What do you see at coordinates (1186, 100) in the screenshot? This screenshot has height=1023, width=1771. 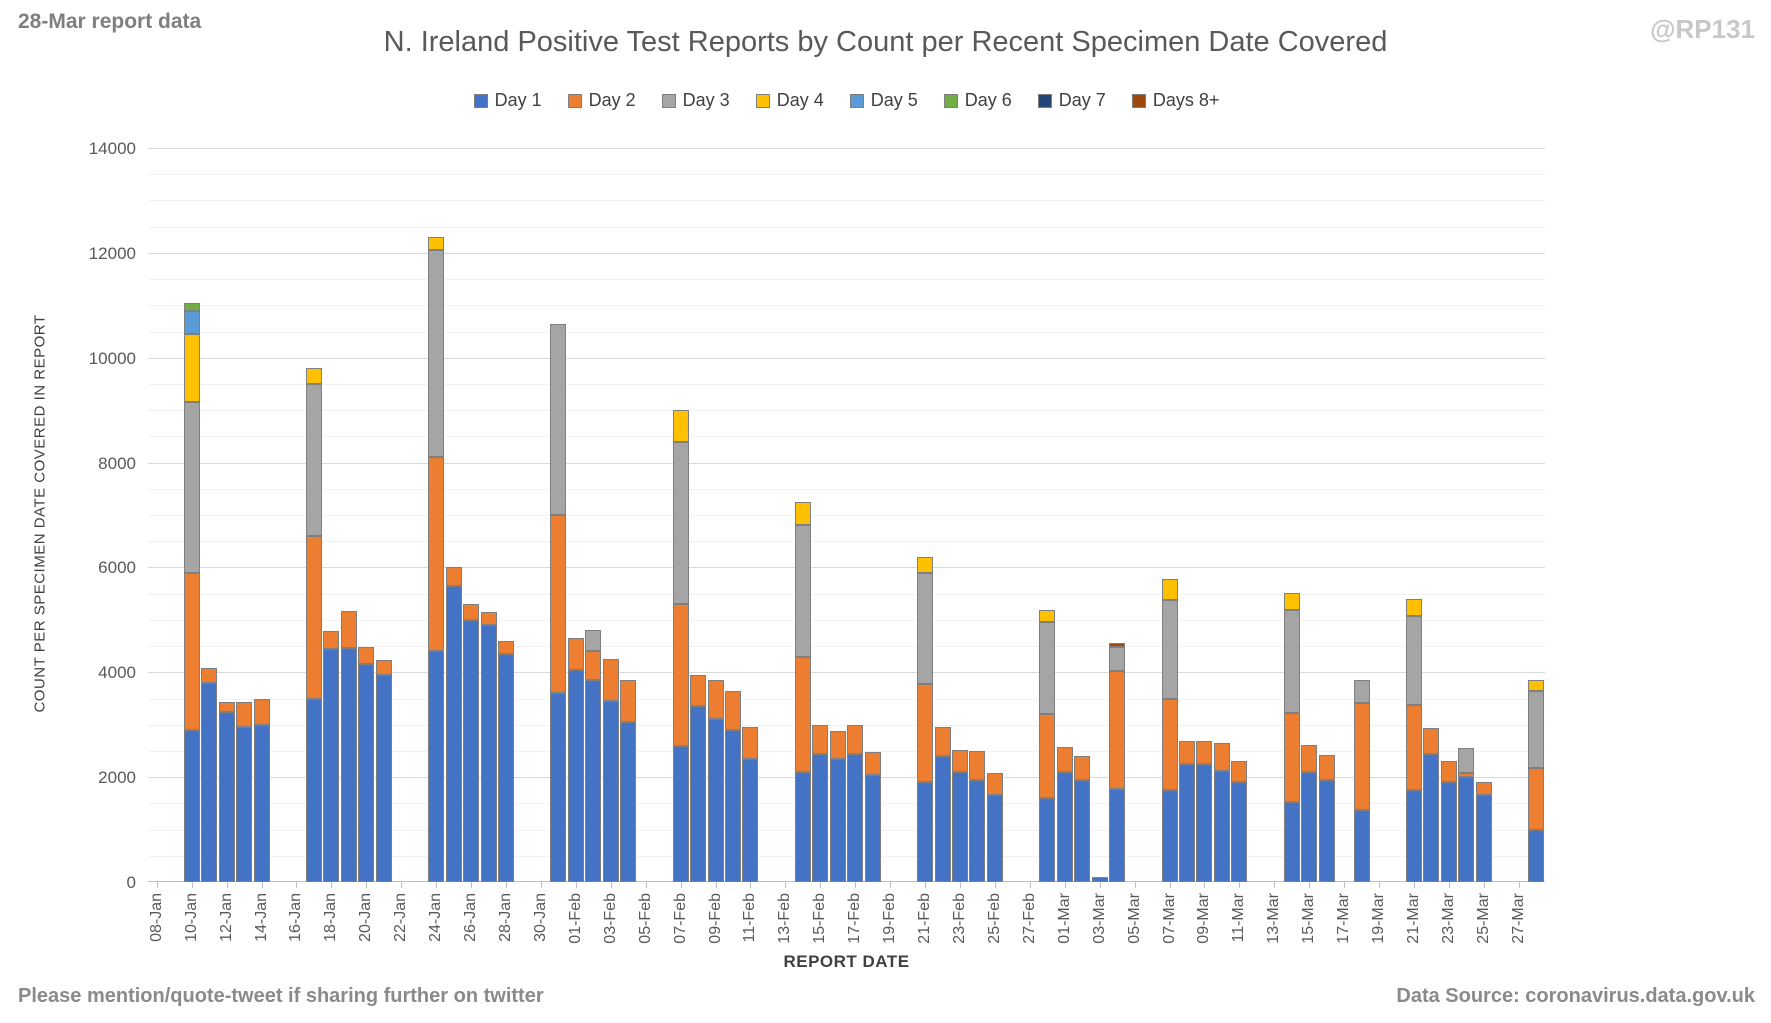 I see `legend-label: Days 8+` at bounding box center [1186, 100].